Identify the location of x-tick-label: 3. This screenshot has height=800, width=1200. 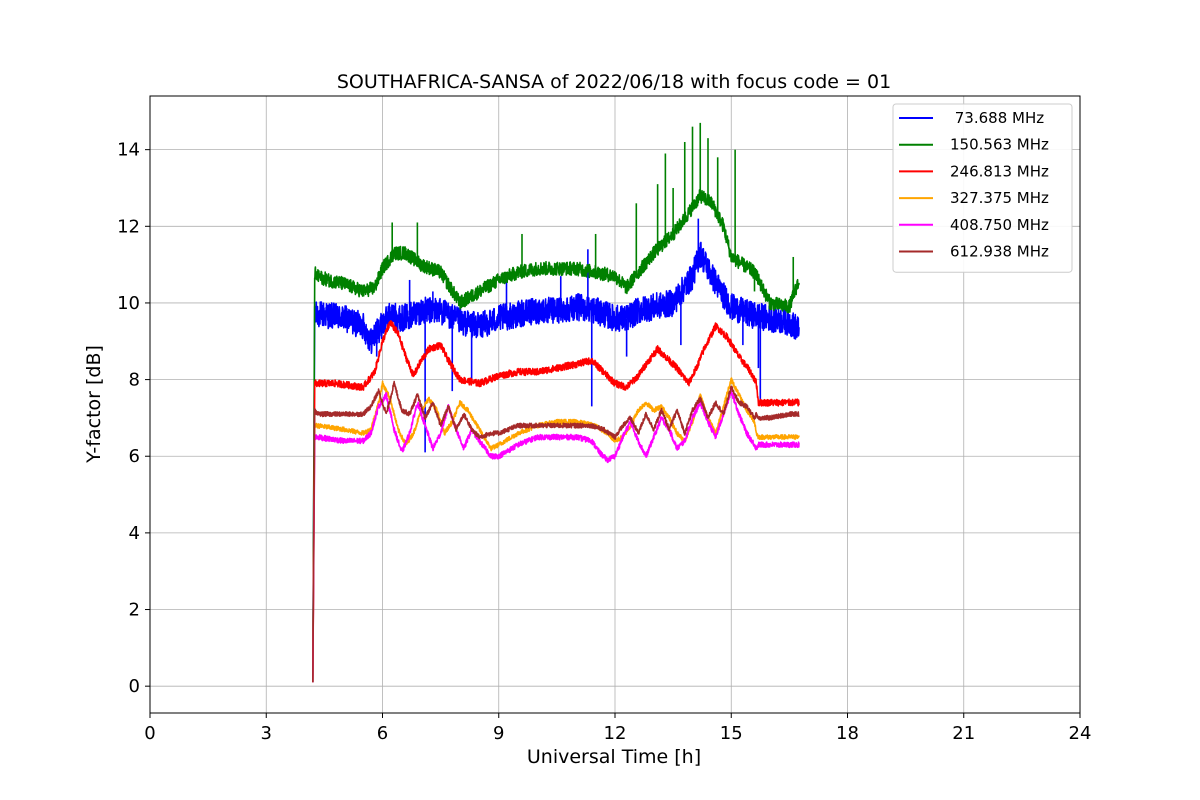
(266, 733).